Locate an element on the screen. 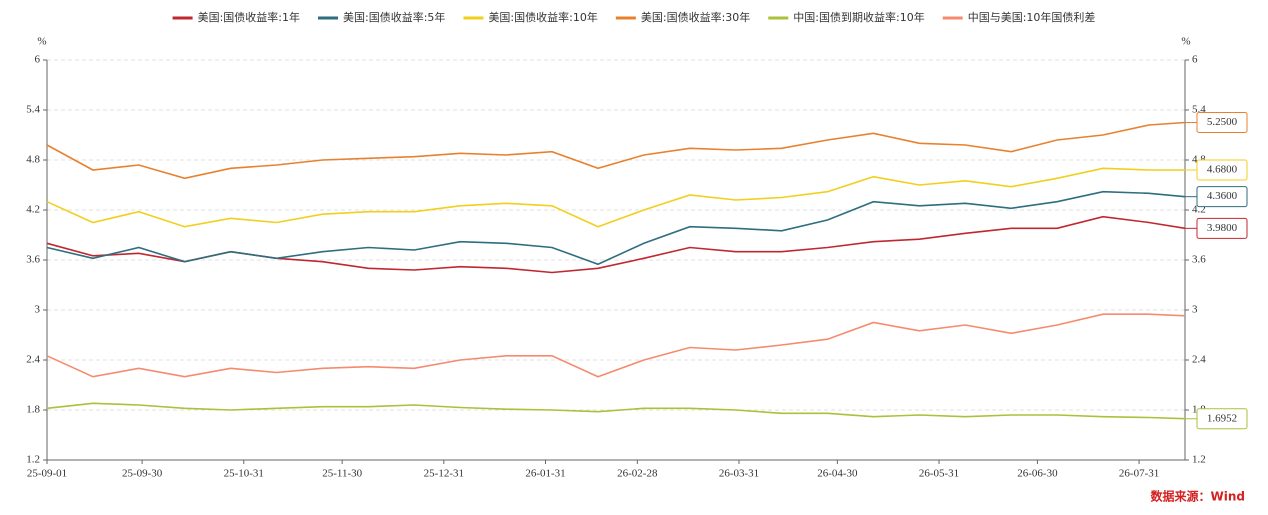  end-label: 1.6952 is located at coordinates (1222, 418).